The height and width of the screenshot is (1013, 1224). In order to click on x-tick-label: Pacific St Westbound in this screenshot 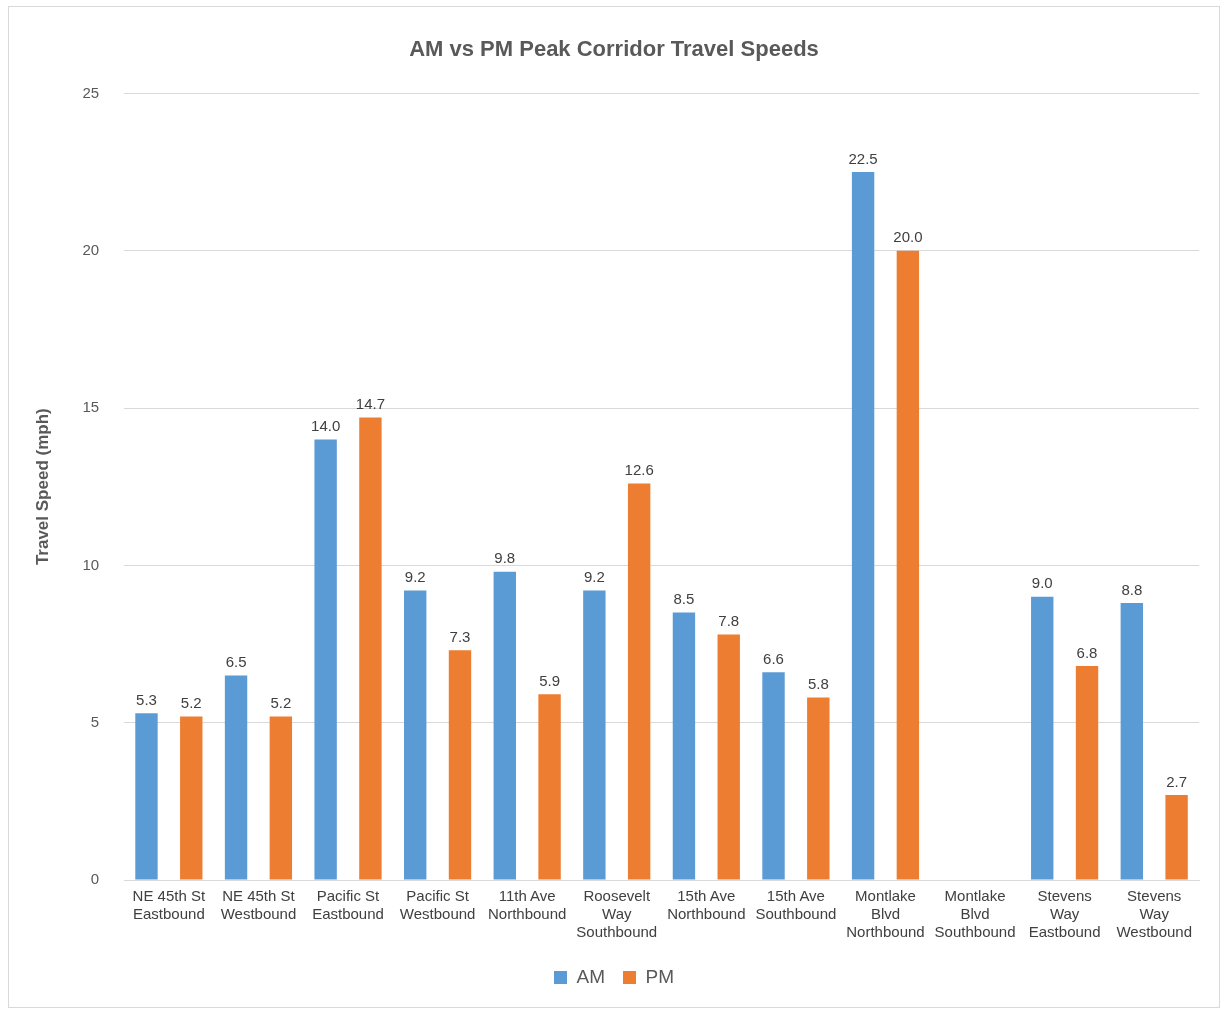, I will do `click(437, 905)`.